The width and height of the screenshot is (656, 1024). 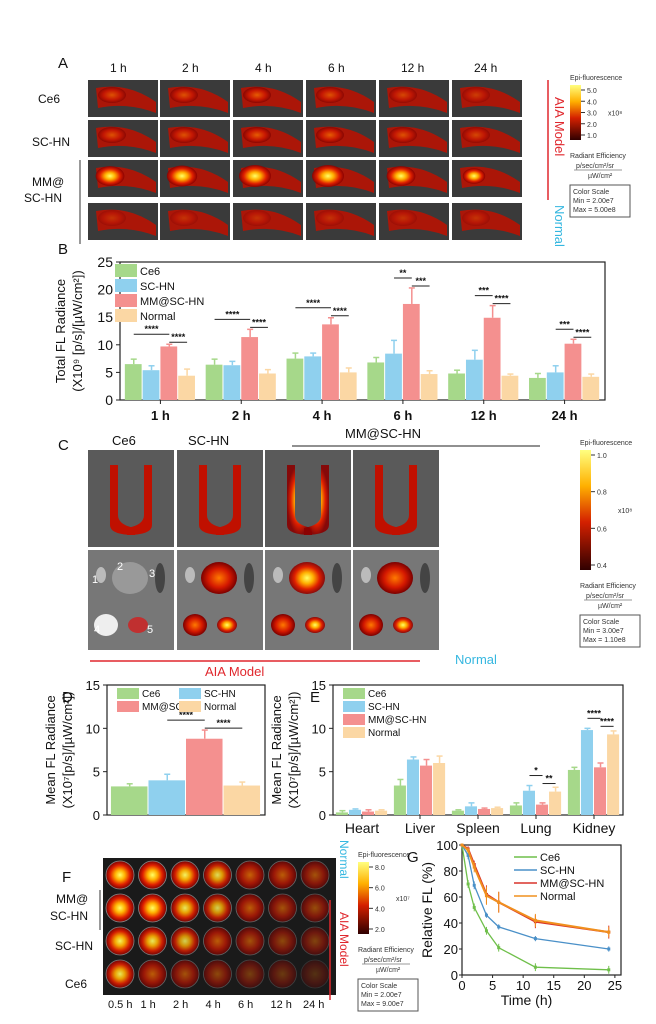 I want to click on color-scale-box, so click(x=600, y=201).